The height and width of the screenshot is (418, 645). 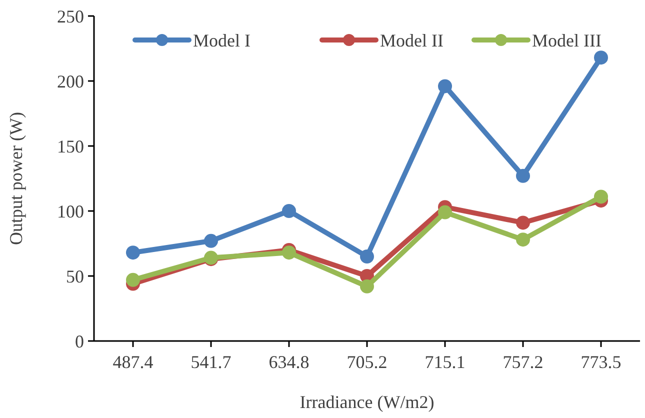 What do you see at coordinates (79, 341) in the screenshot?
I see `y-tick-label: 0` at bounding box center [79, 341].